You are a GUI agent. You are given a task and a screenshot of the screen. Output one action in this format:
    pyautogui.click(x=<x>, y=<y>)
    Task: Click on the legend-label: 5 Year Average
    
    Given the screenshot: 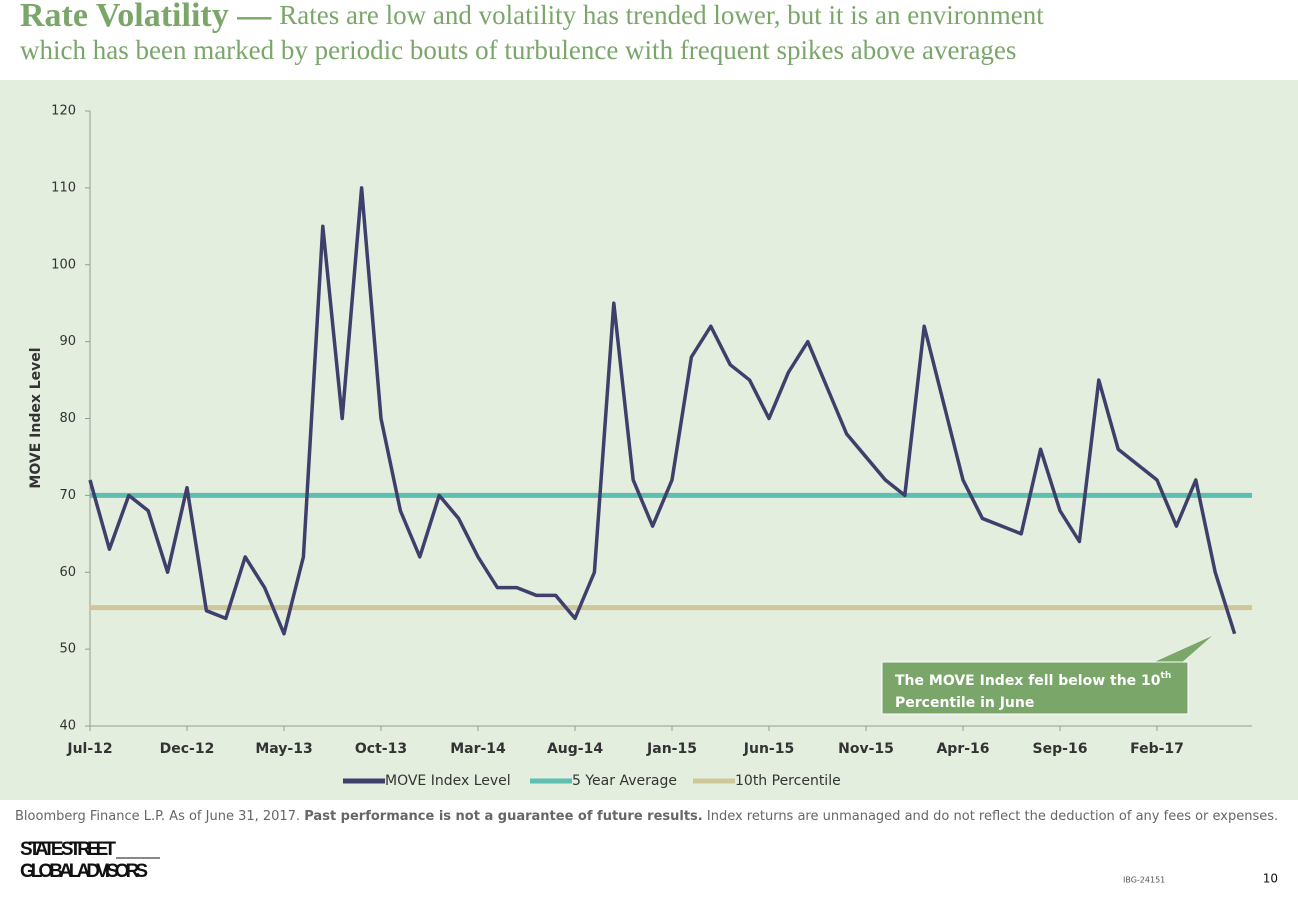 What is the action you would take?
    pyautogui.click(x=624, y=781)
    